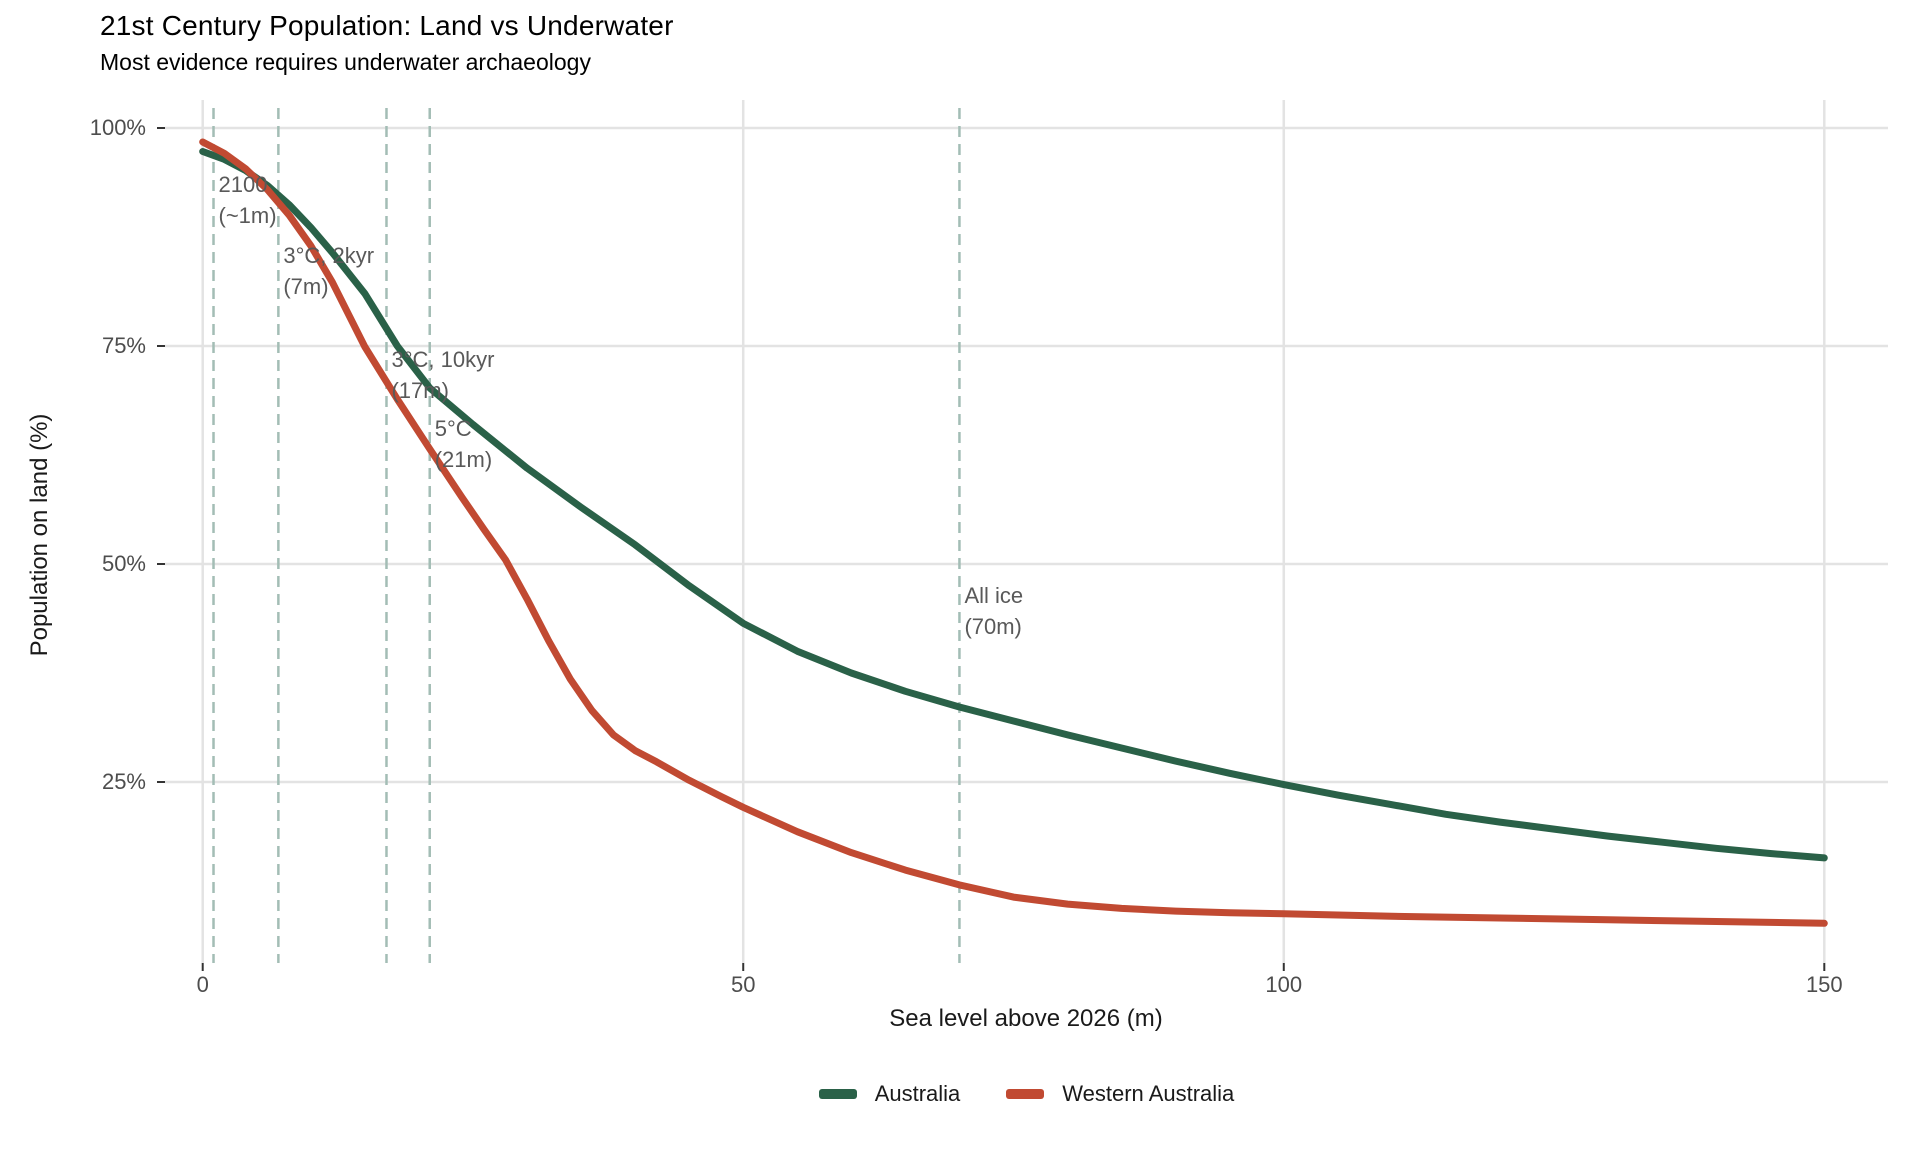  I want to click on legend-item-australia: Australia, so click(889, 1094).